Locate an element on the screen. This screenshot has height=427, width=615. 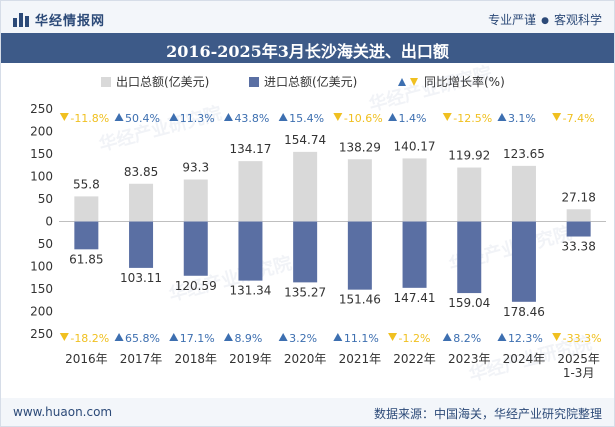
brand-name: 华经情报网 is located at coordinates (70, 21).